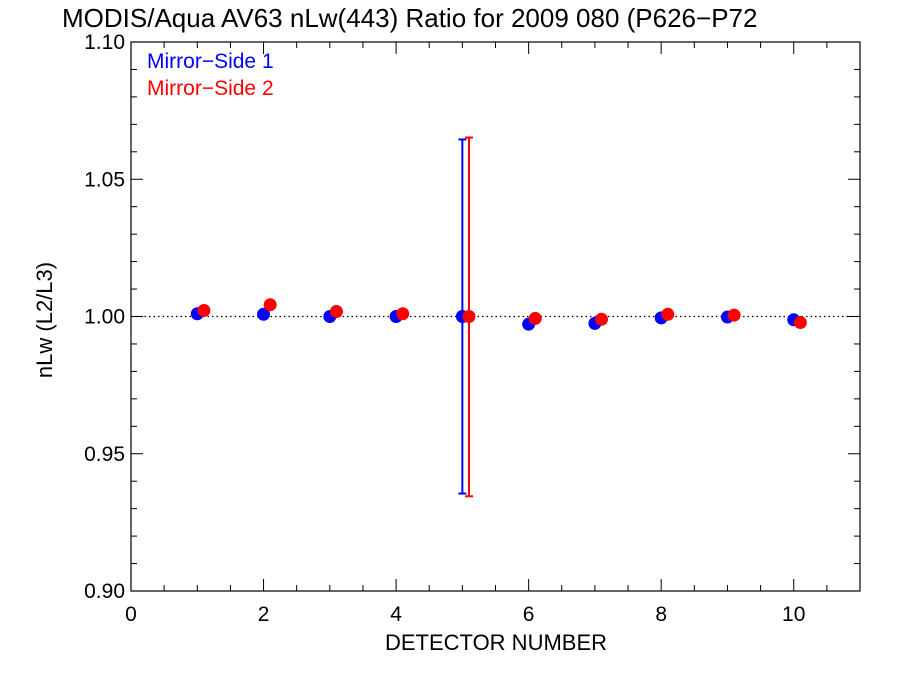  Describe the element at coordinates (131, 614) in the screenshot. I see `x-tick-label: 0` at that location.